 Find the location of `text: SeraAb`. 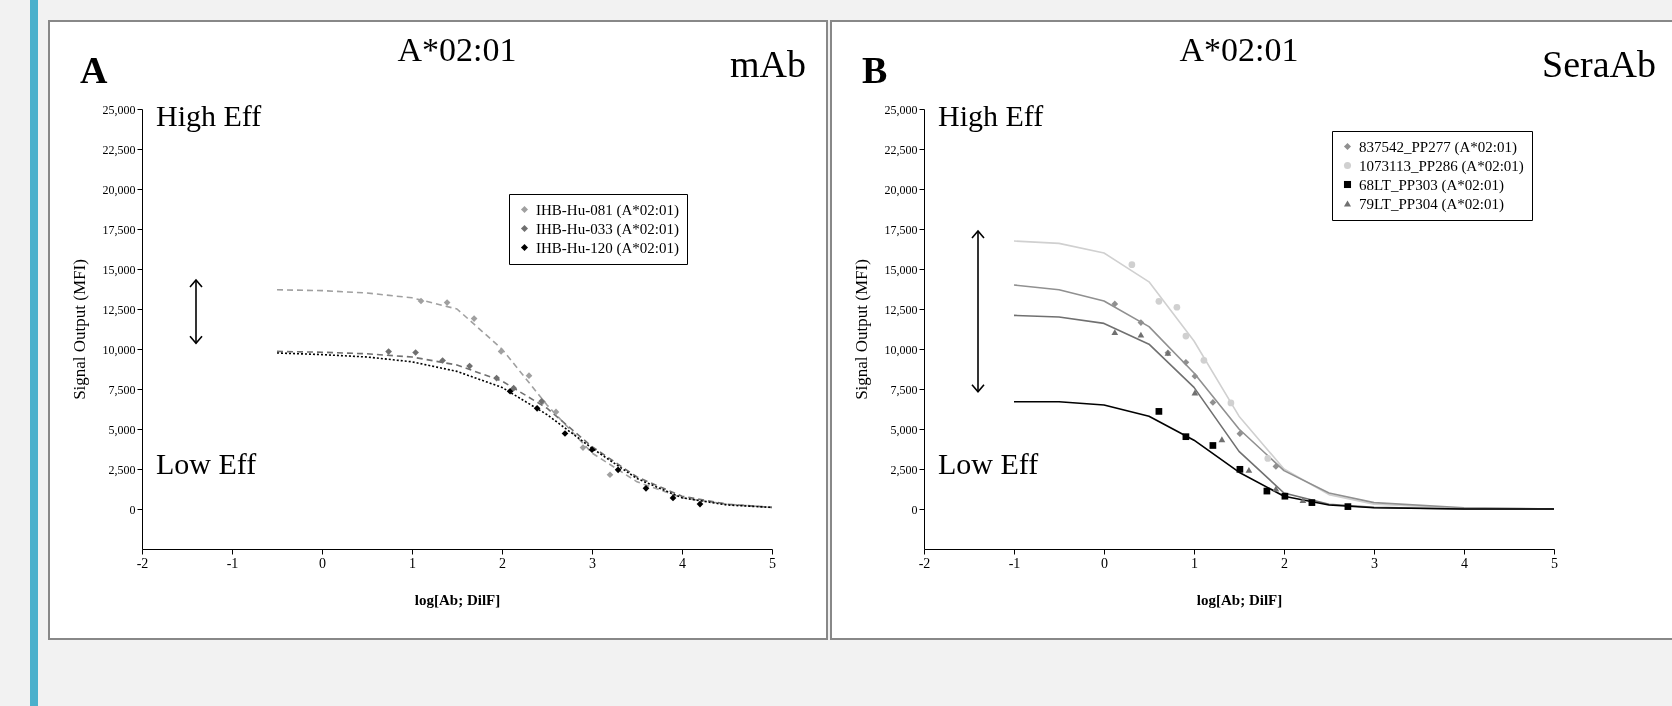

text: SeraAb is located at coordinates (1599, 64).